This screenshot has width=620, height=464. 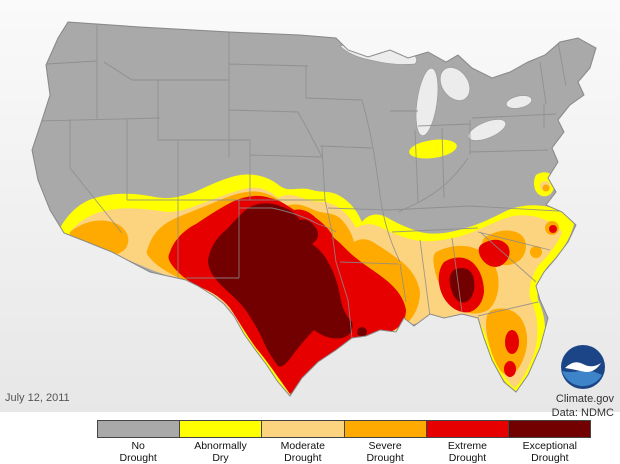 What do you see at coordinates (427, 102) in the screenshot?
I see `lake-michigan` at bounding box center [427, 102].